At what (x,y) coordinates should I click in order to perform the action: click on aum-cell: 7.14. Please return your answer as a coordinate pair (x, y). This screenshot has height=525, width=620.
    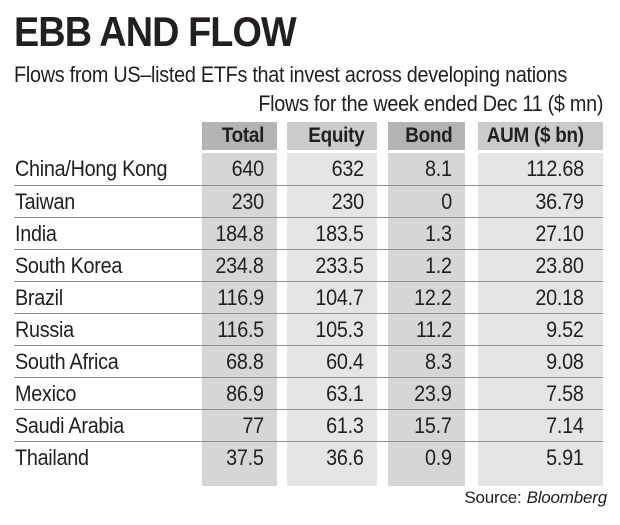
    Looking at the image, I should click on (540, 425).